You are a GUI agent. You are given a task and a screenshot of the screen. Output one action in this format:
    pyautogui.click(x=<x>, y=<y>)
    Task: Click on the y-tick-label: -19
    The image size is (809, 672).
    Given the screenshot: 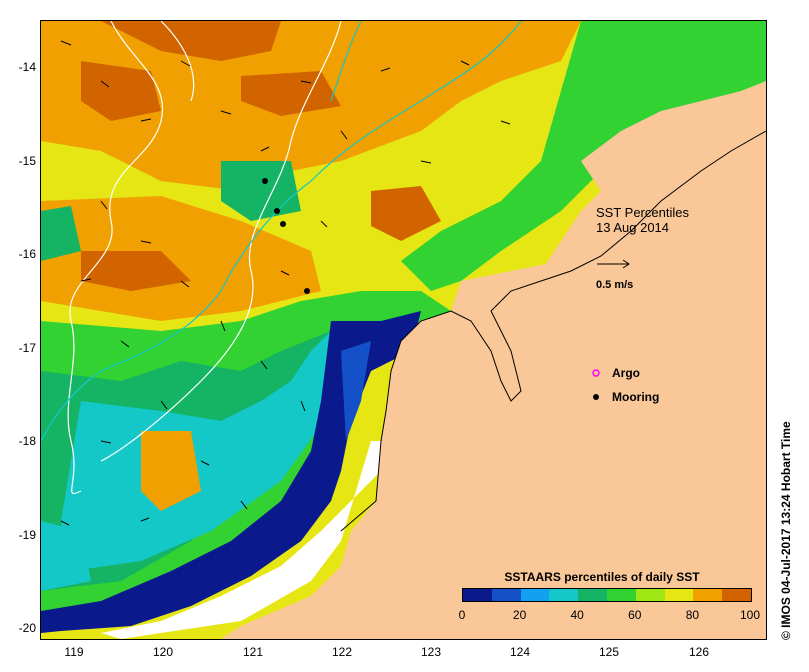 What is the action you would take?
    pyautogui.click(x=27, y=535)
    